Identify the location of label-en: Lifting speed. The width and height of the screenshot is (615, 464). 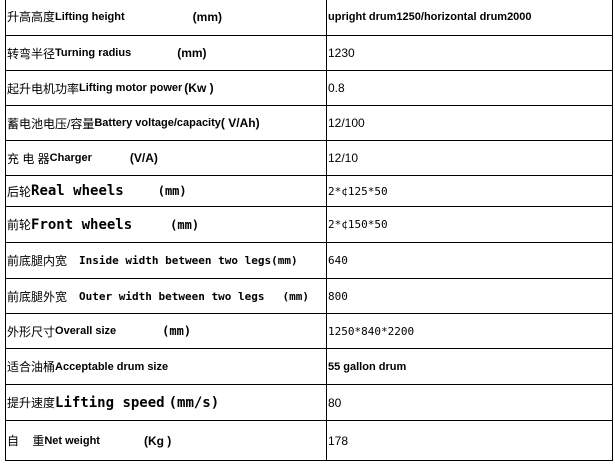
(110, 402).